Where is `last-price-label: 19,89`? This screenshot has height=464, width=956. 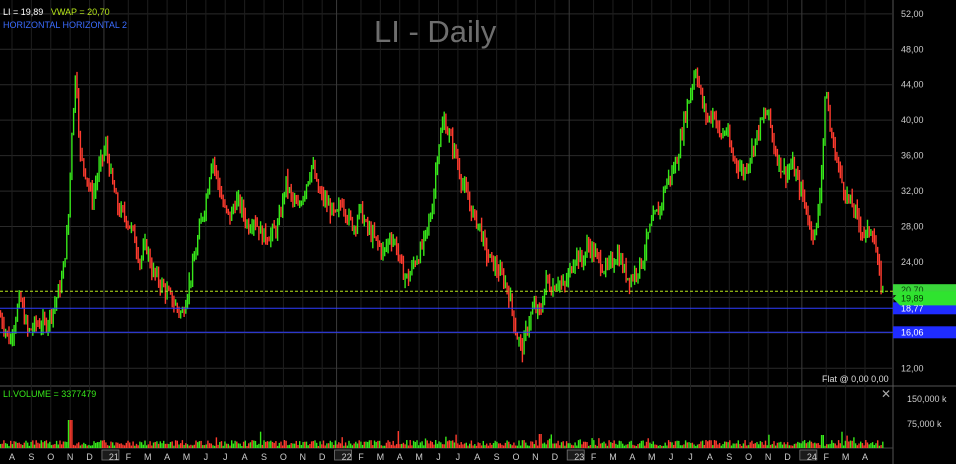 last-price-label: 19,89 is located at coordinates (912, 298).